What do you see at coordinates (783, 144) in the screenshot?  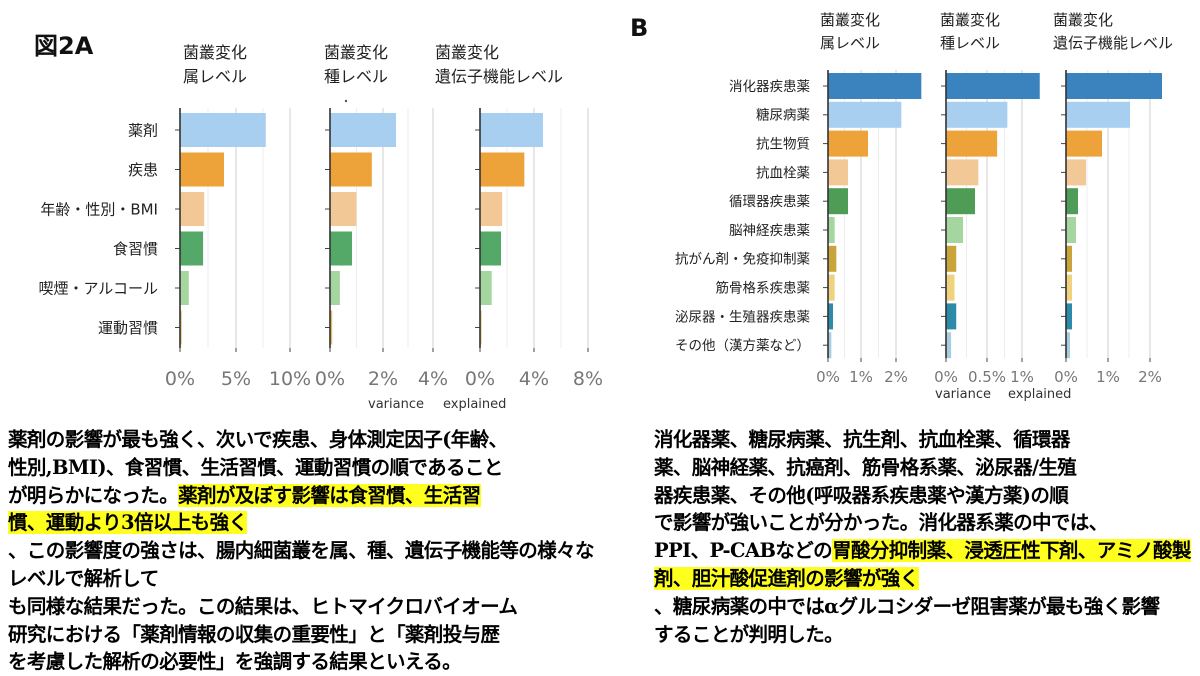 I see `category-label: 抗生物質` at bounding box center [783, 144].